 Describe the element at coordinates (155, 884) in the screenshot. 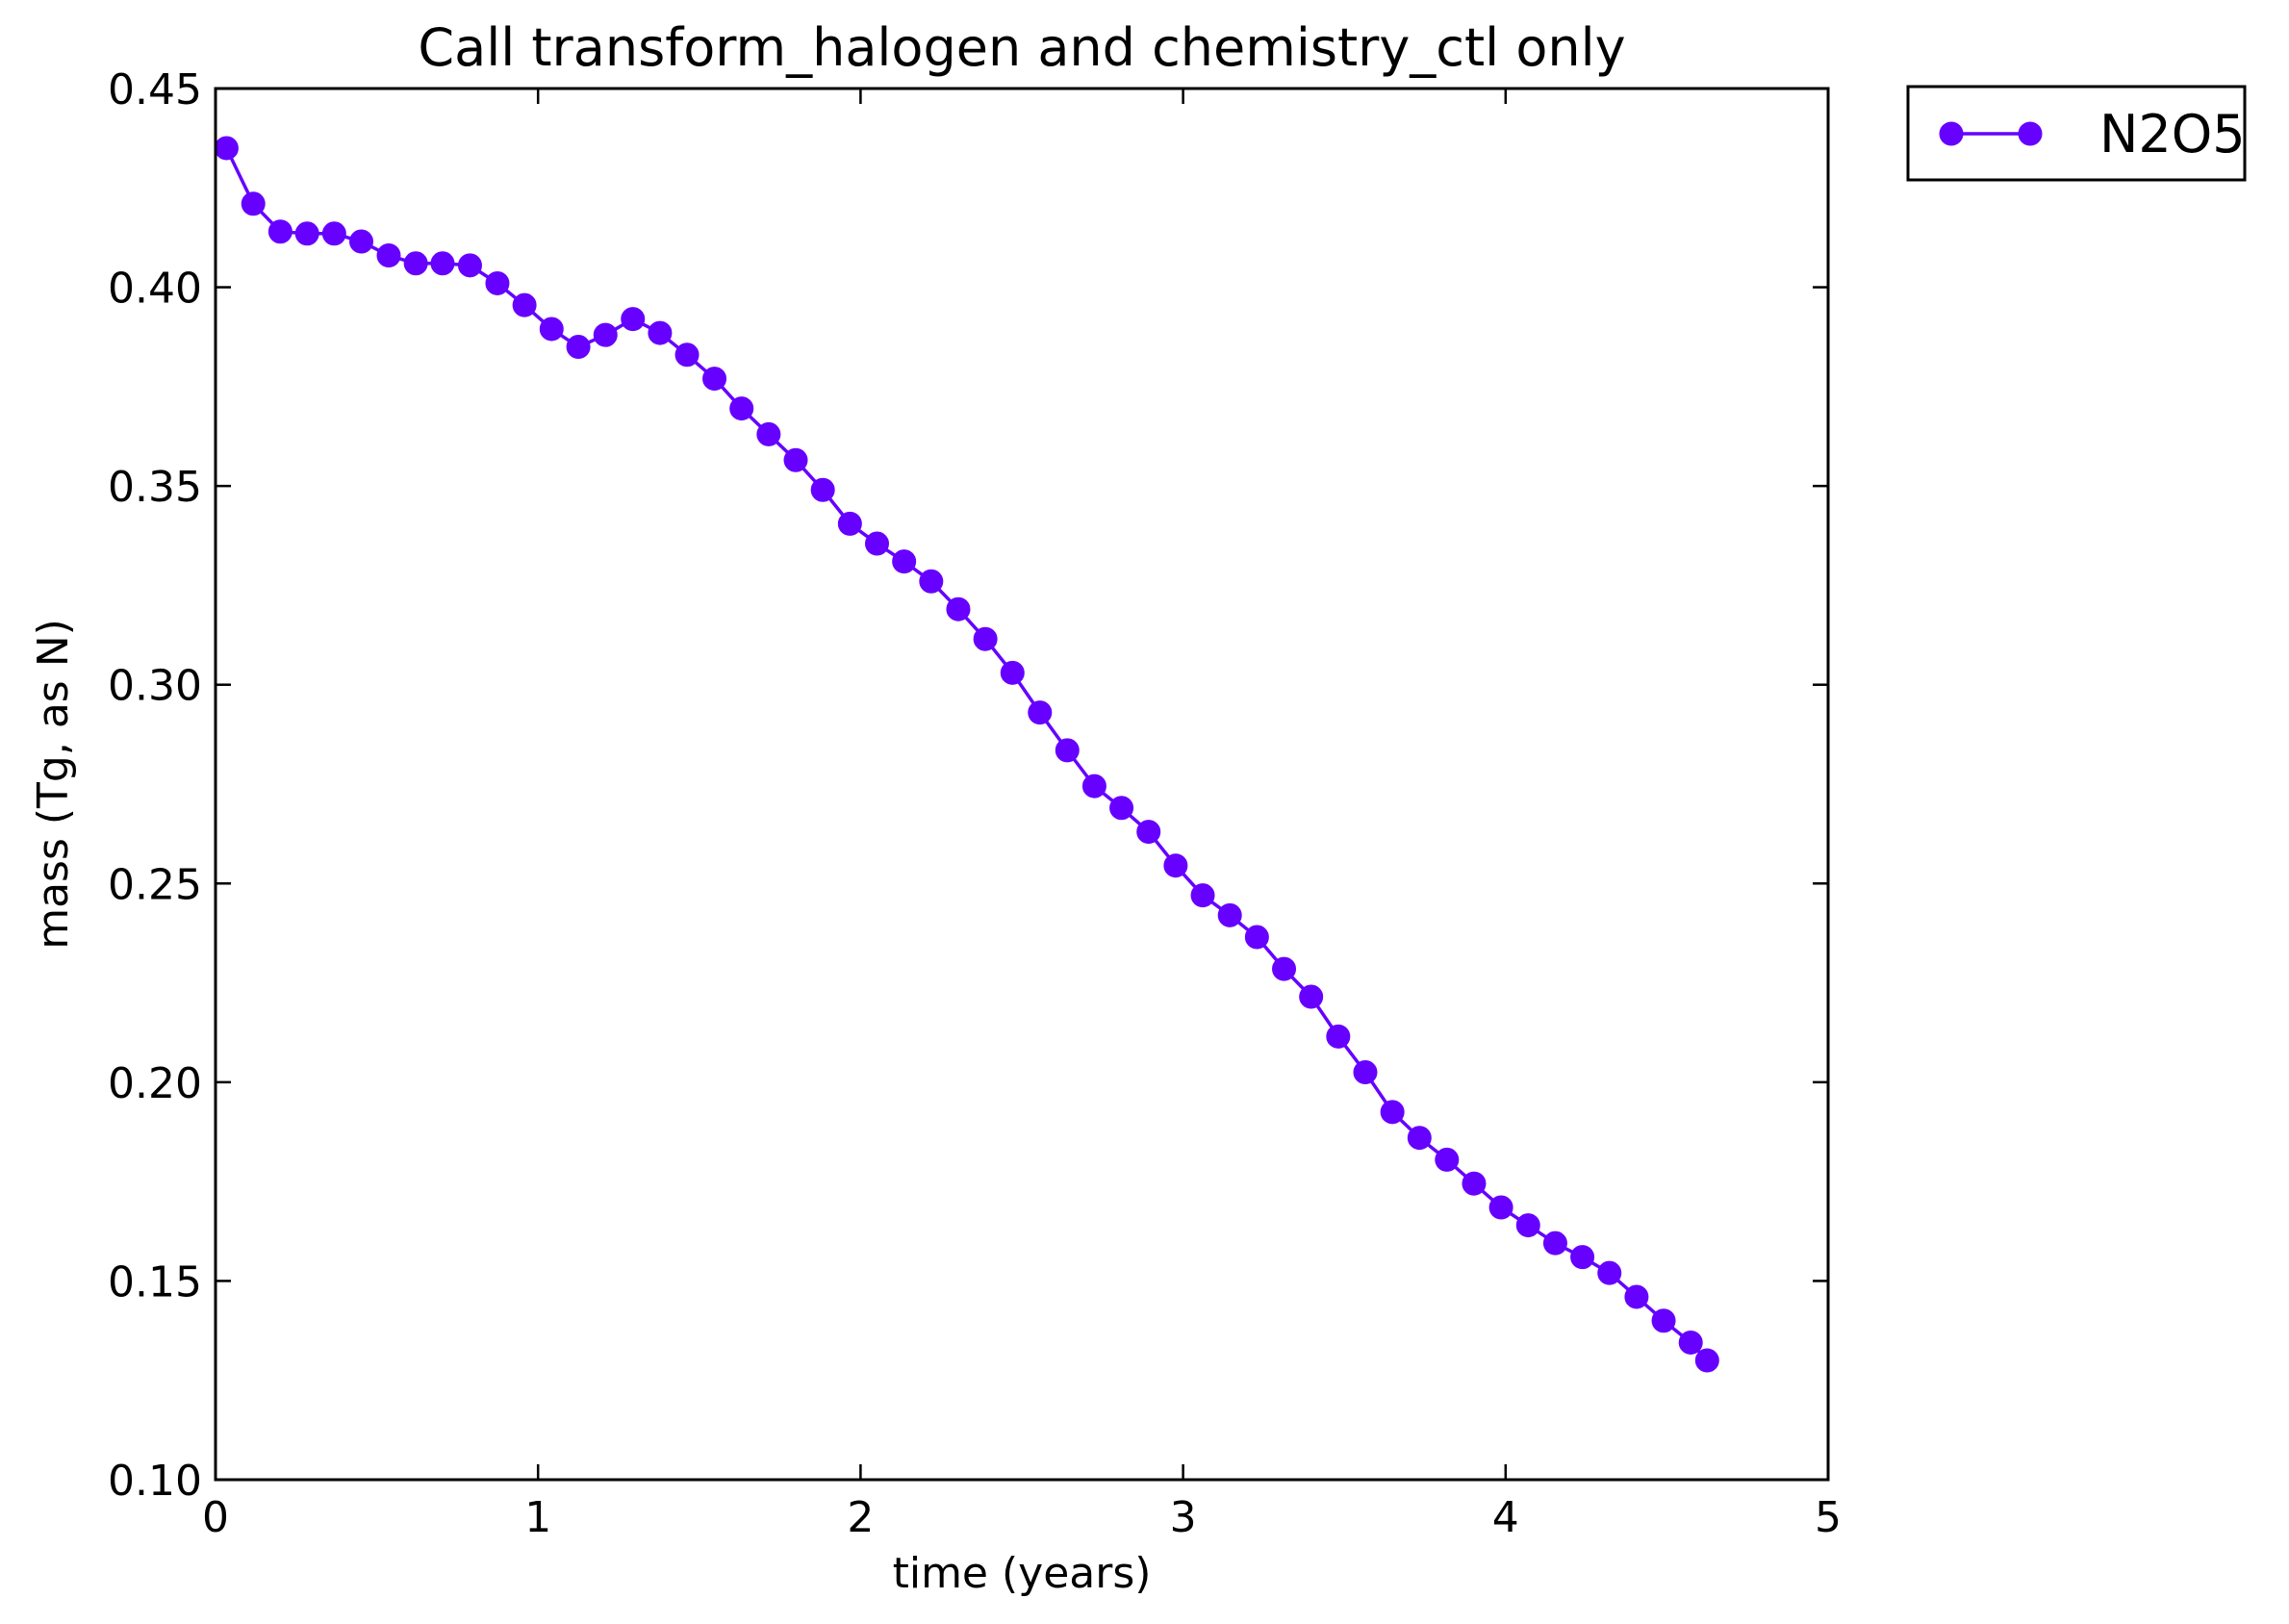

I see `y-tick-label: 0.25` at that location.